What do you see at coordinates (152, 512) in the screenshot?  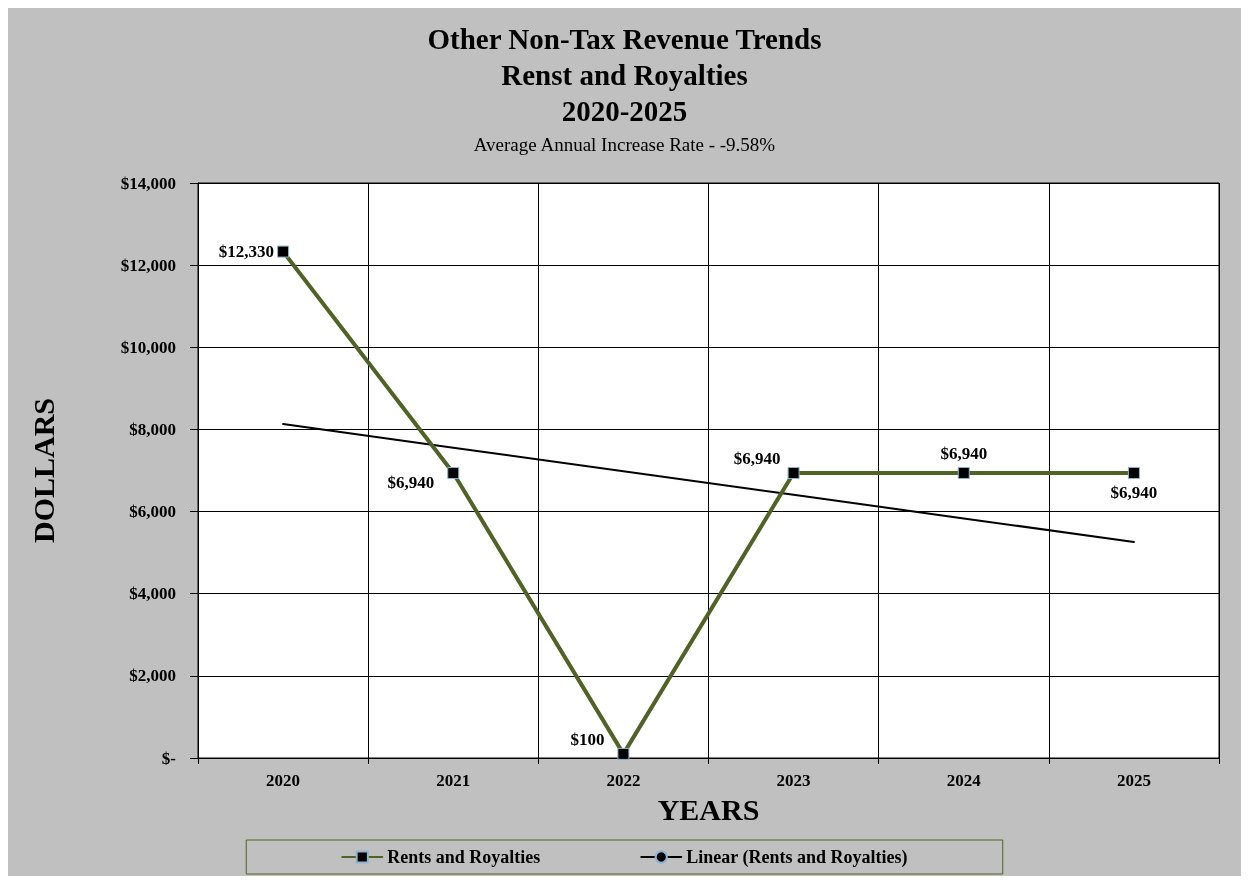 I see `y-tick-label: $6,000` at bounding box center [152, 512].